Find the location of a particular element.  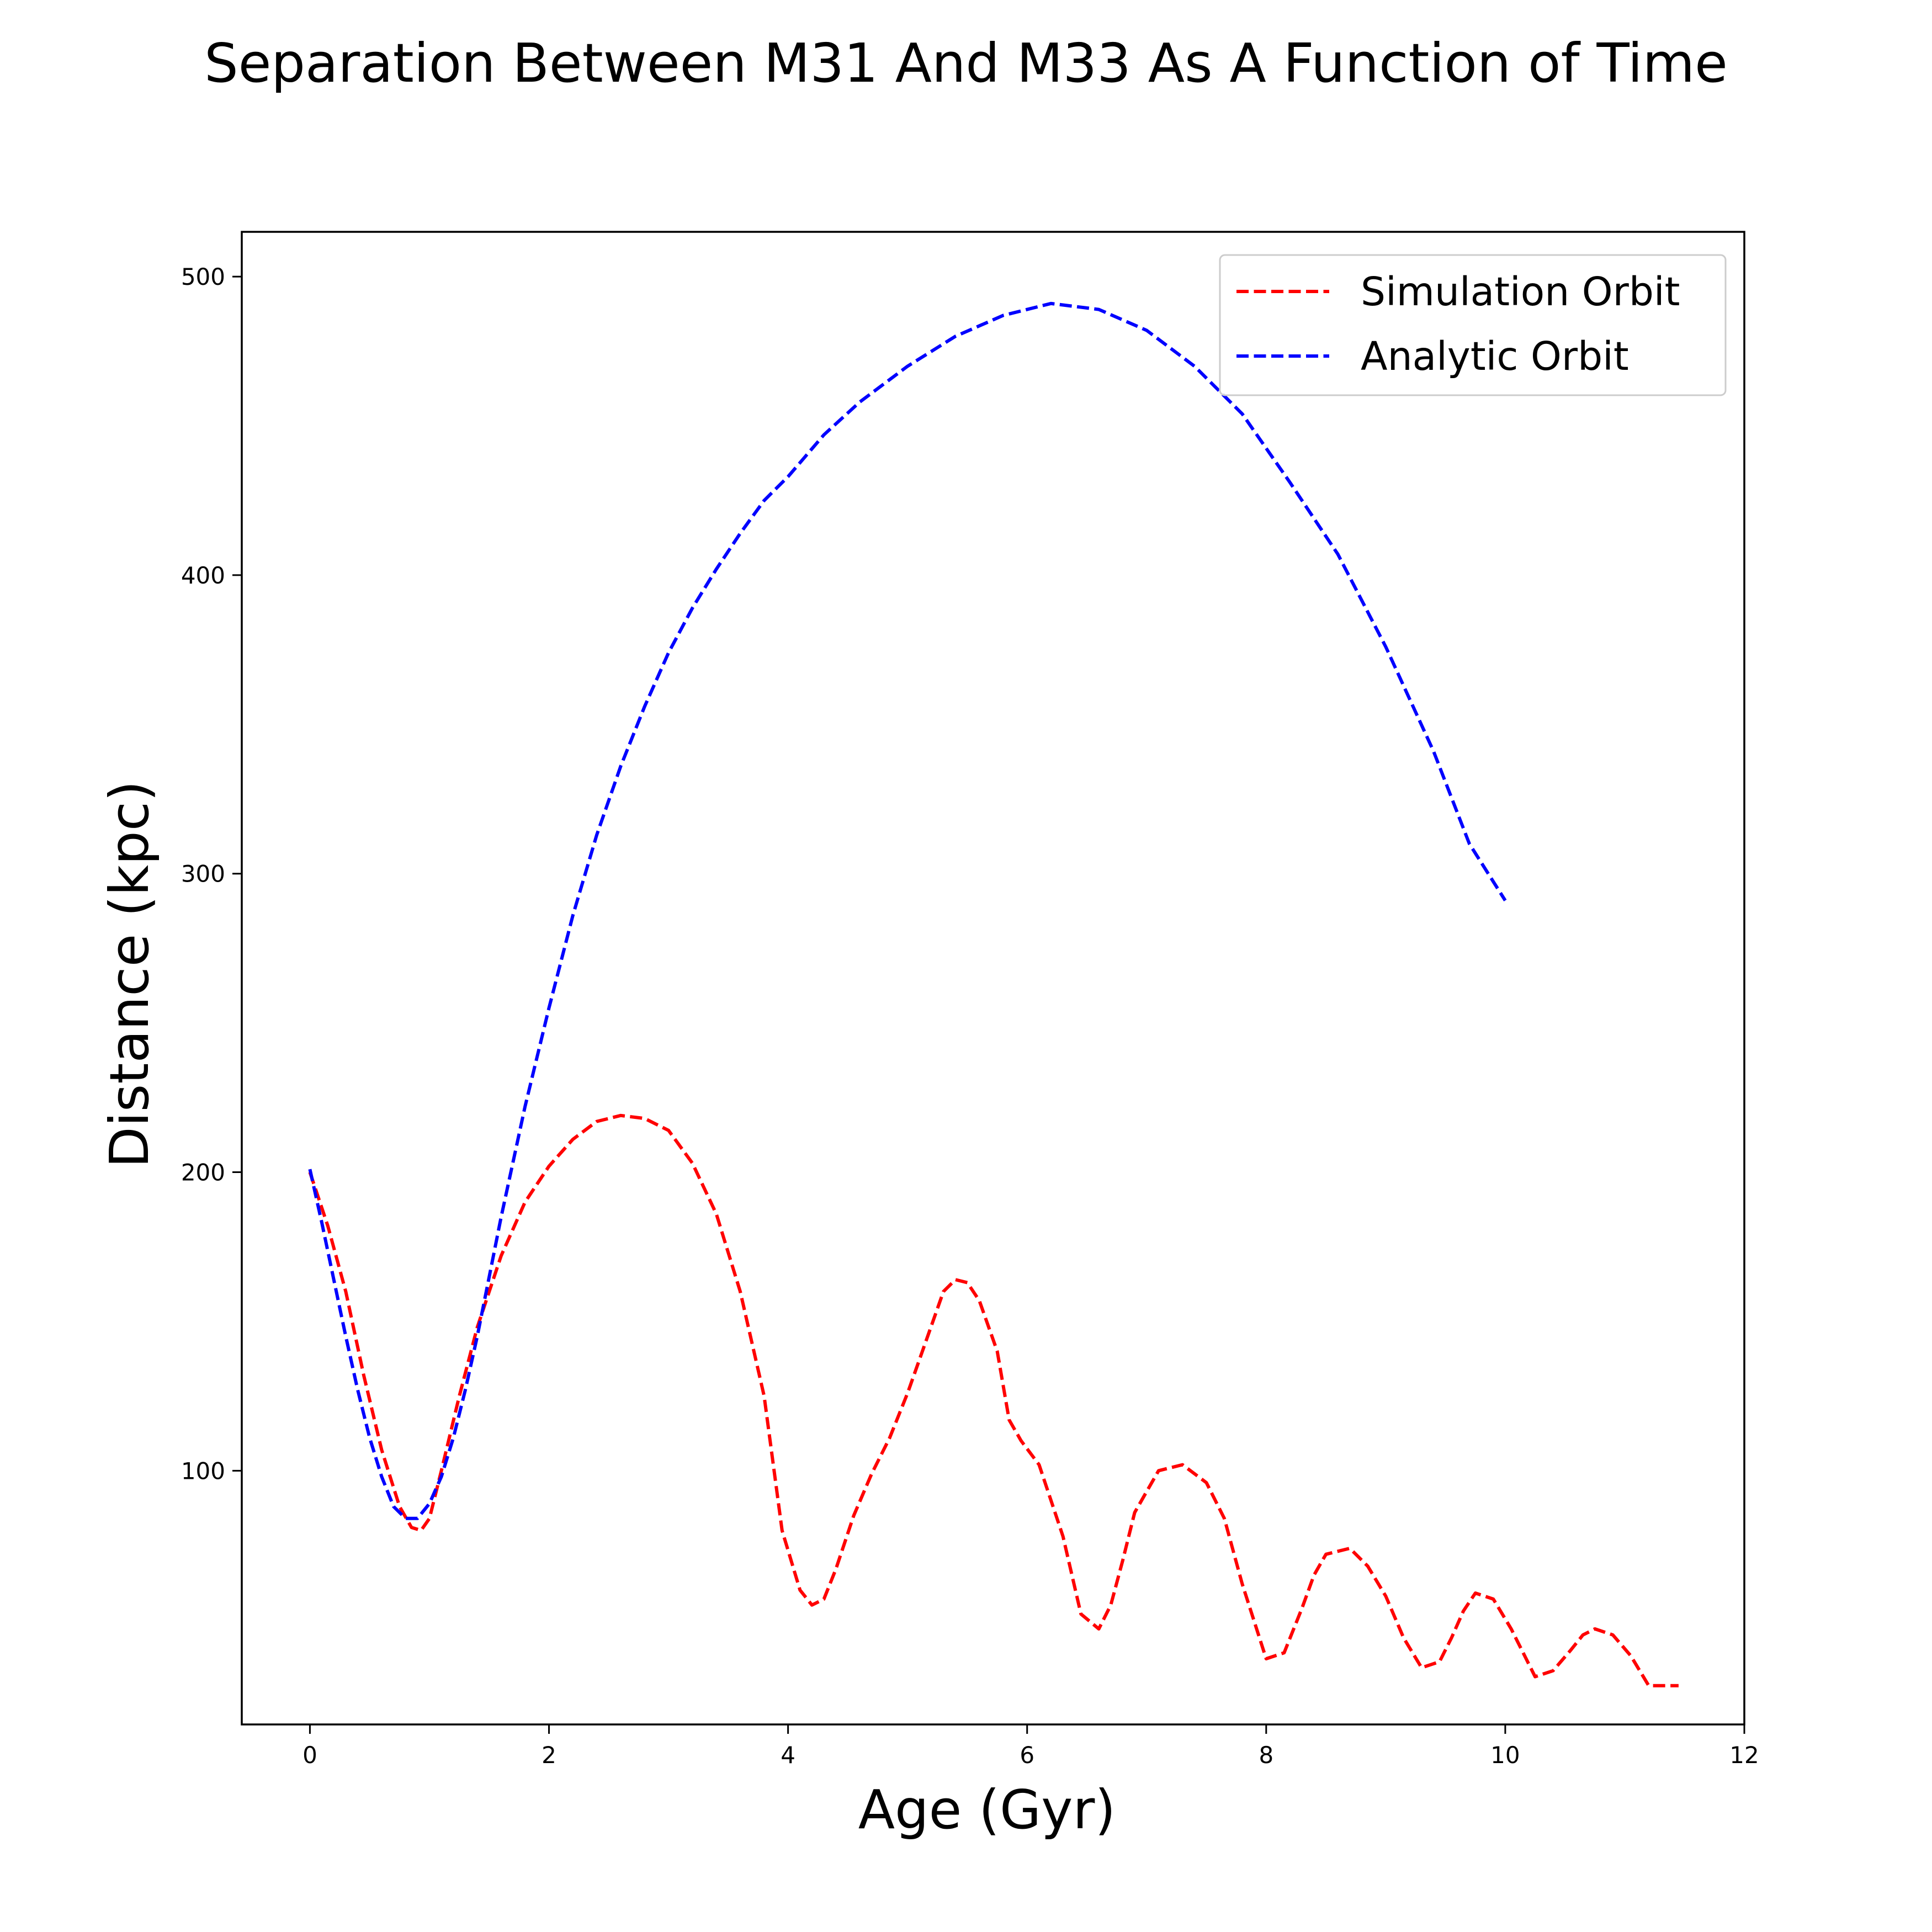

legend: Simulation Orbit Analytic Orbit is located at coordinates (1473, 325).